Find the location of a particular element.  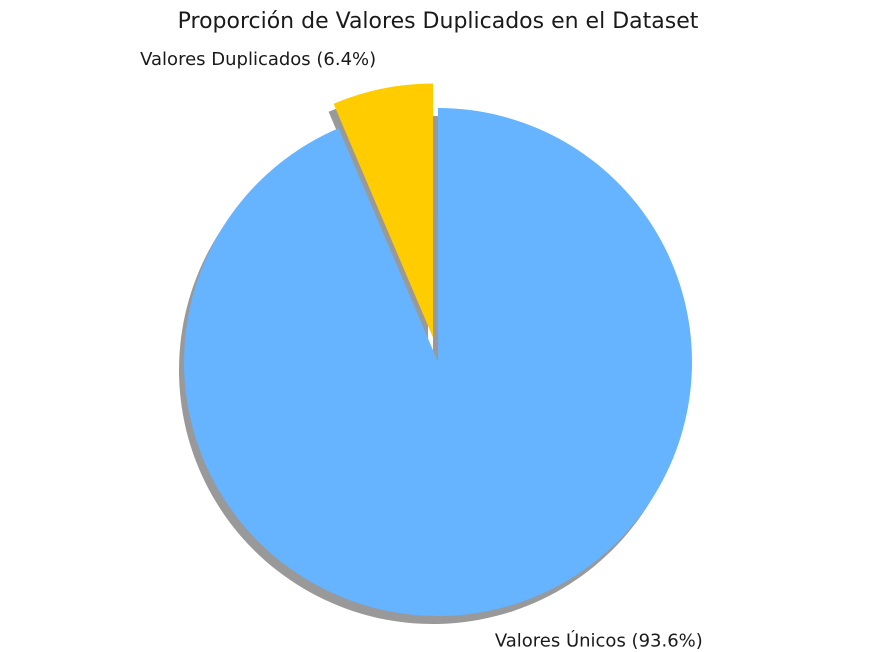

slice-label-valores-unicos: Valores Únicos (93.6%) is located at coordinates (599, 641).